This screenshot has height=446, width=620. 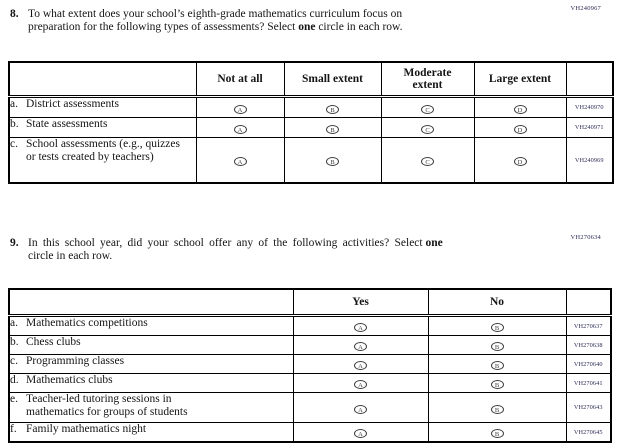 I want to click on q8-row-state-assessments: b. State assessments A B C D VH240971, so click(x=311, y=127).